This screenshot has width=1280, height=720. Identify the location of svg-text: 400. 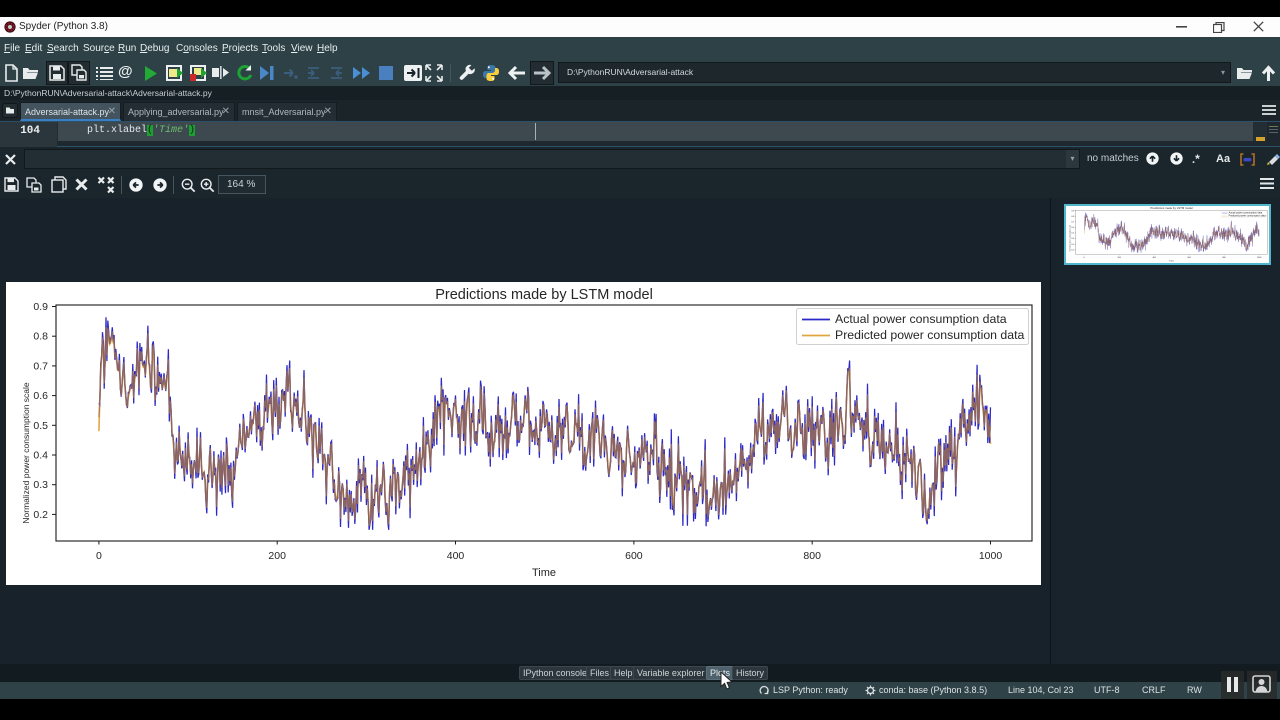
(456, 556).